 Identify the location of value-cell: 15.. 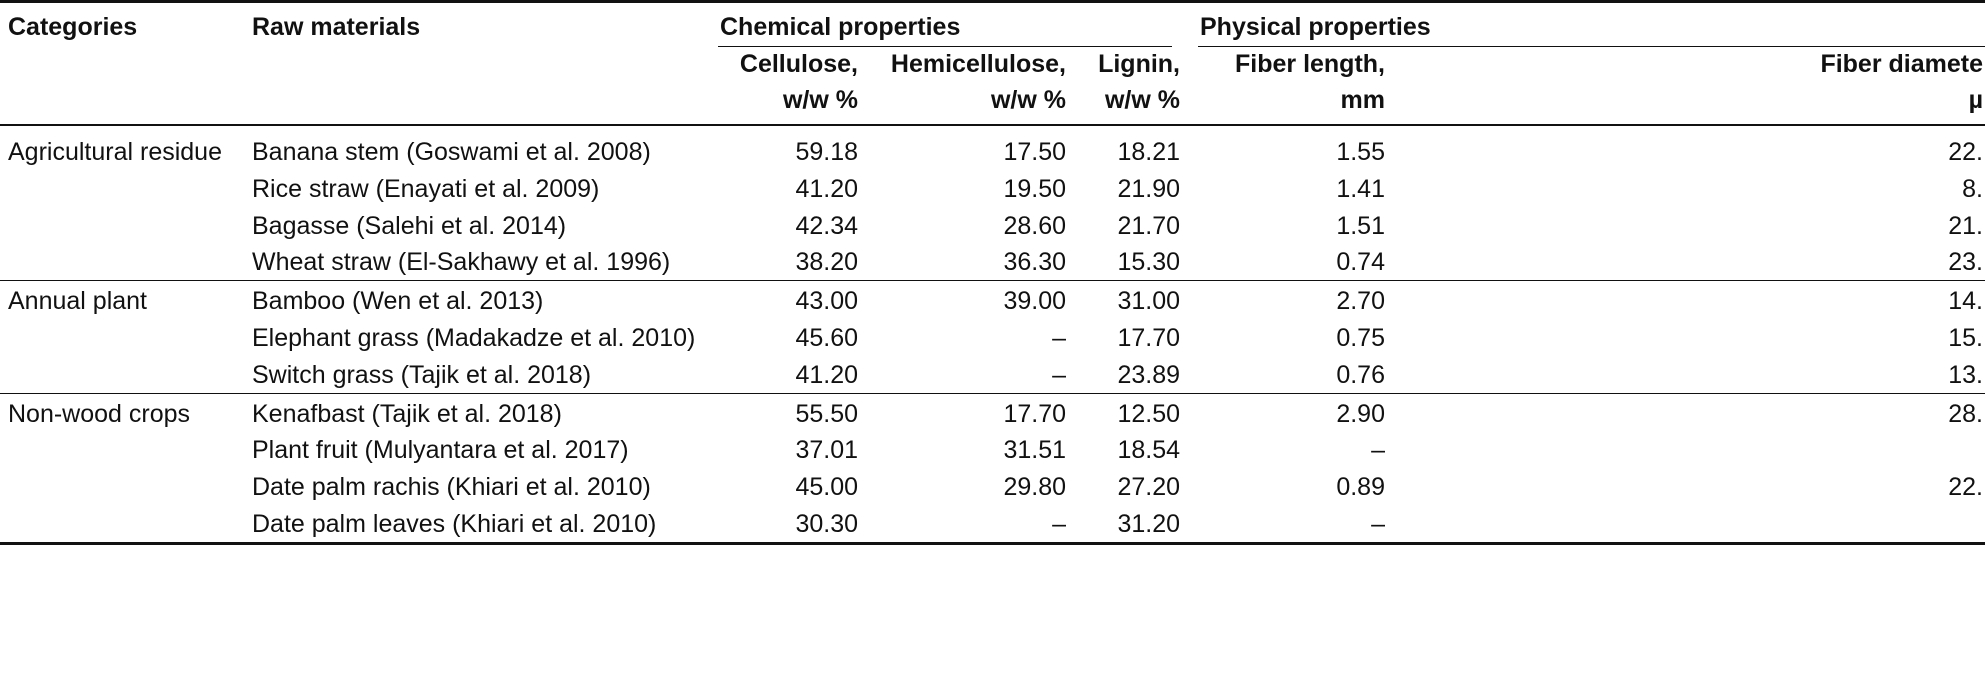
(1965, 338).